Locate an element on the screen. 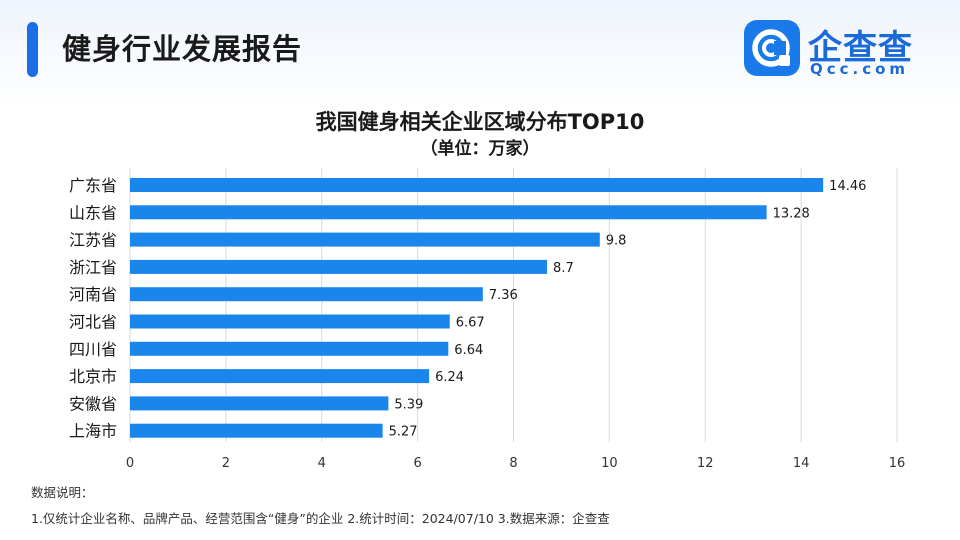 The height and width of the screenshot is (540, 960). x-tick-label: 0 is located at coordinates (130, 463).